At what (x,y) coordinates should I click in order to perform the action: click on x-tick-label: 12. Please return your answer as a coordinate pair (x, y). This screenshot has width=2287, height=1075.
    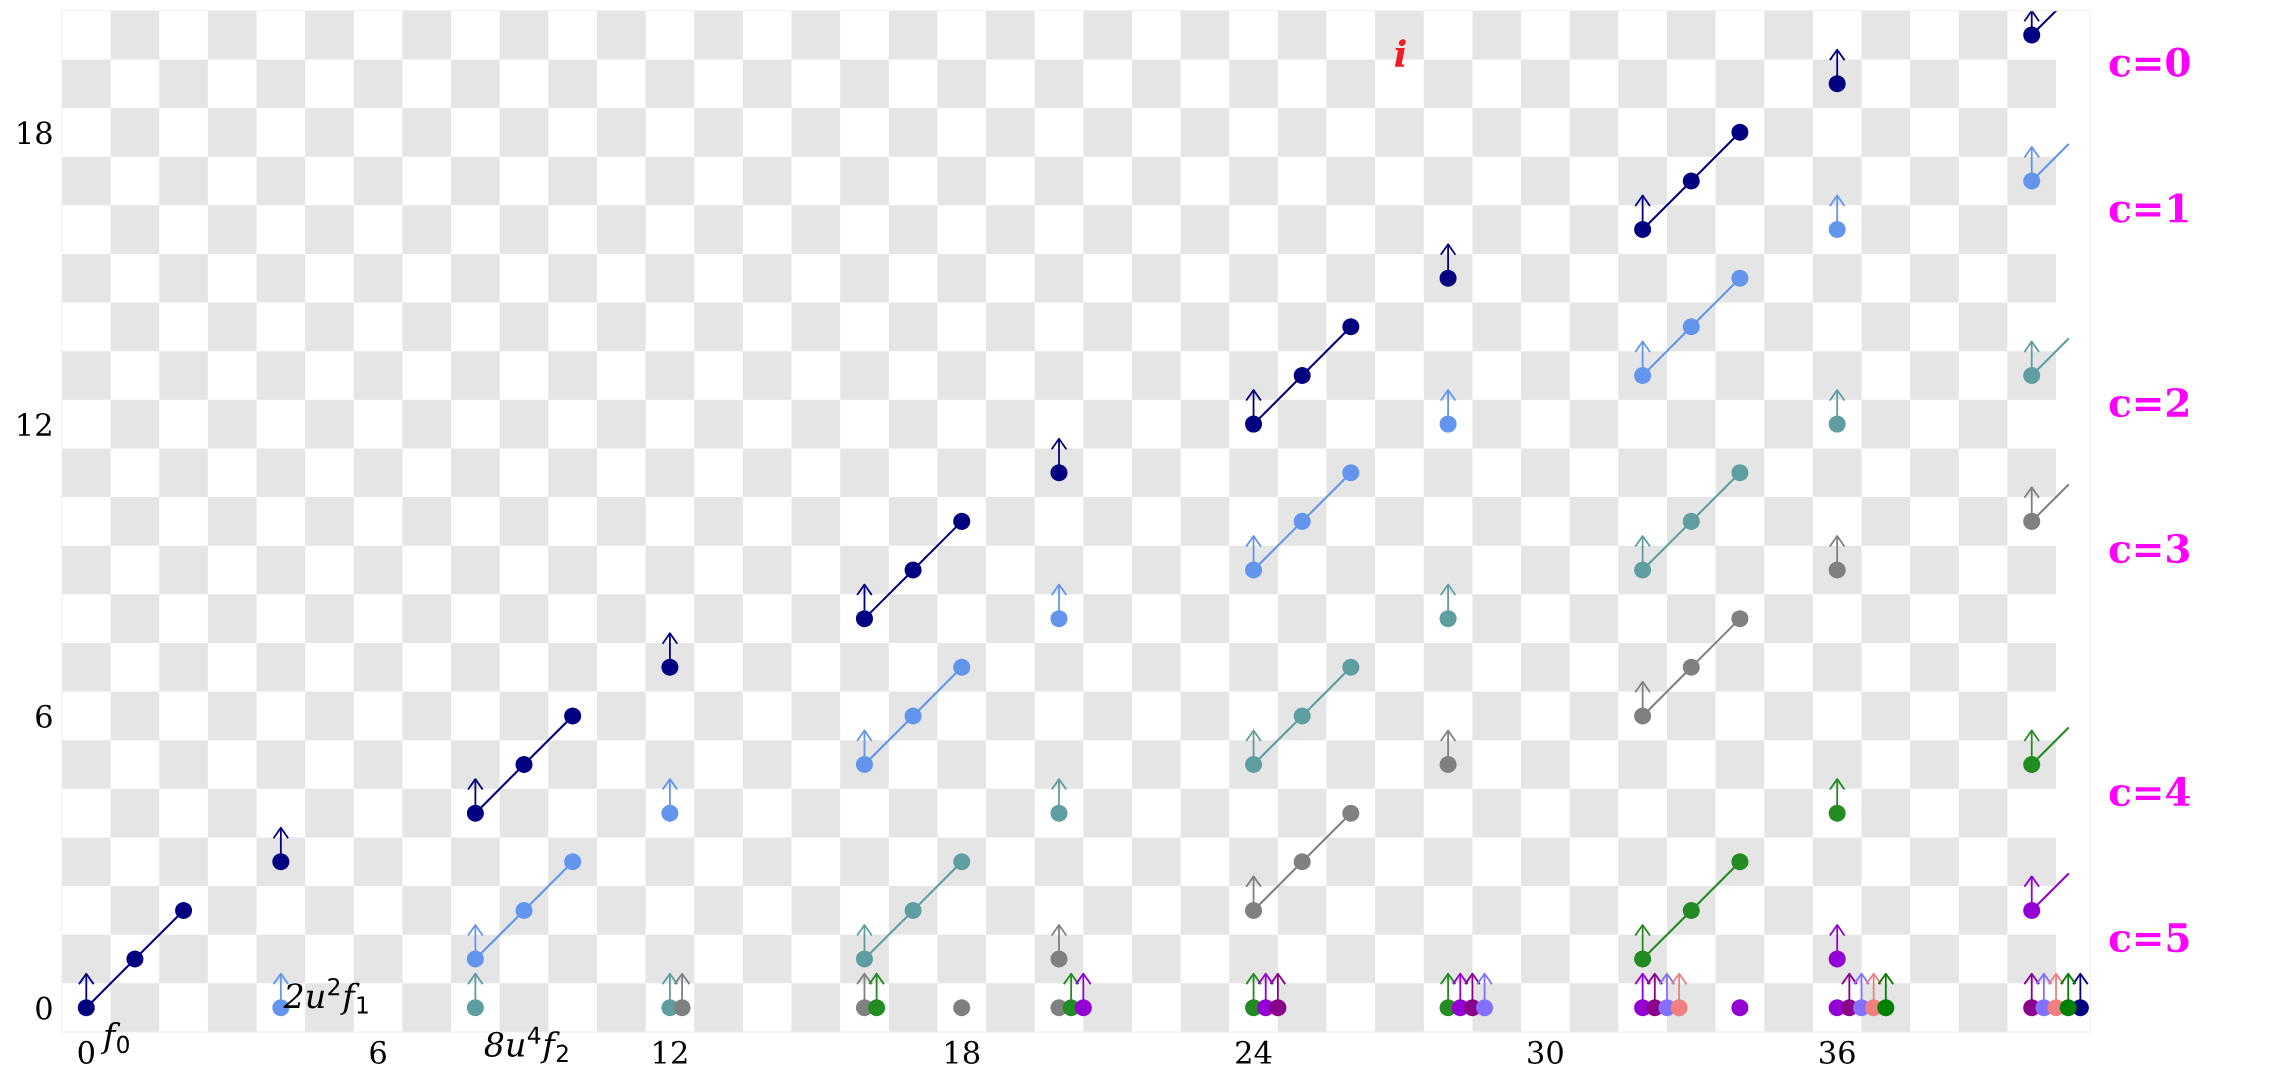
    Looking at the image, I should click on (670, 1052).